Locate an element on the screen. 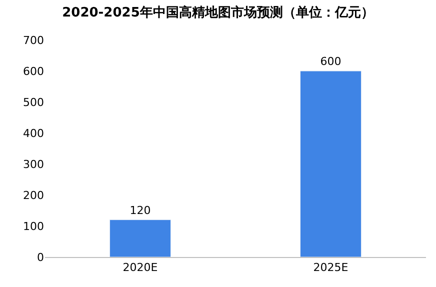 This screenshot has height=287, width=436. data-label: 600 is located at coordinates (331, 61).